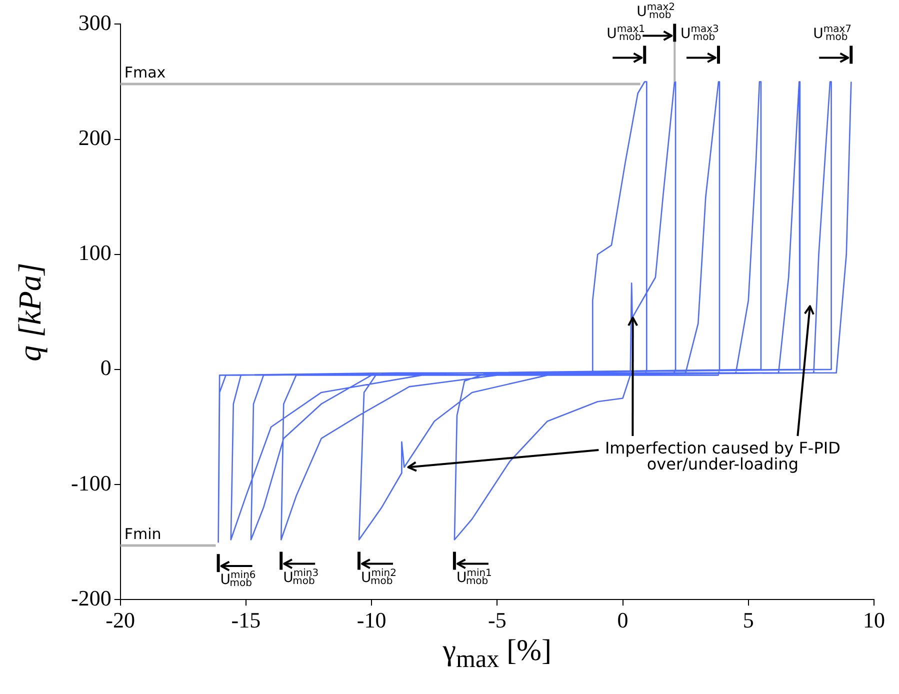  Describe the element at coordinates (371, 620) in the screenshot. I see `x-tick-label: -10` at that location.